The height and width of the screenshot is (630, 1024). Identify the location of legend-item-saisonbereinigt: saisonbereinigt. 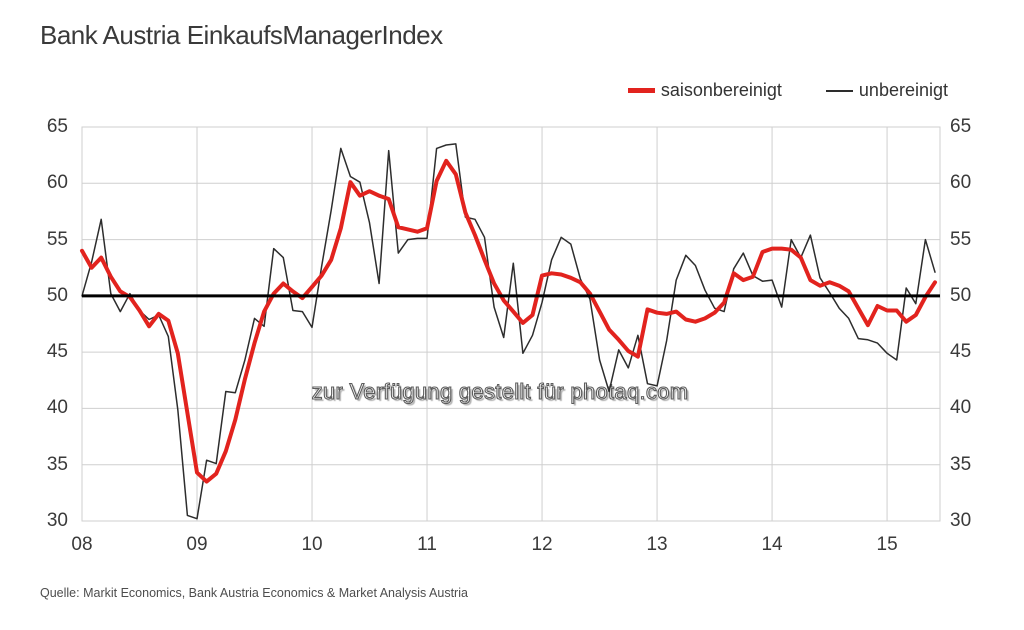
(704, 90).